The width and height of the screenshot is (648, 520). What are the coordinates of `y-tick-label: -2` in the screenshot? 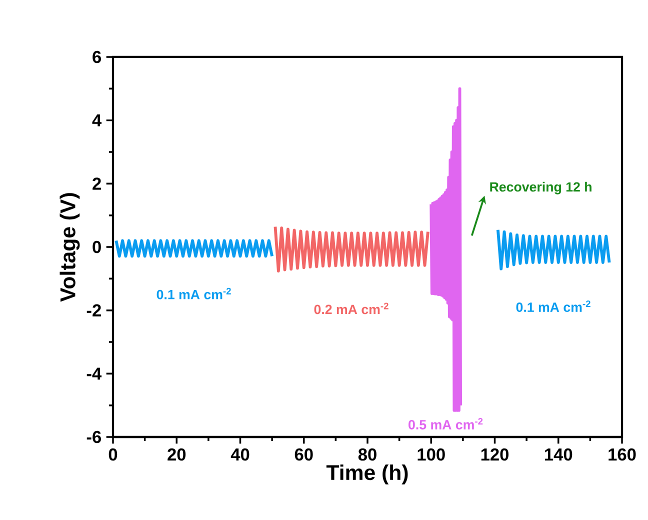 It's located at (93, 310).